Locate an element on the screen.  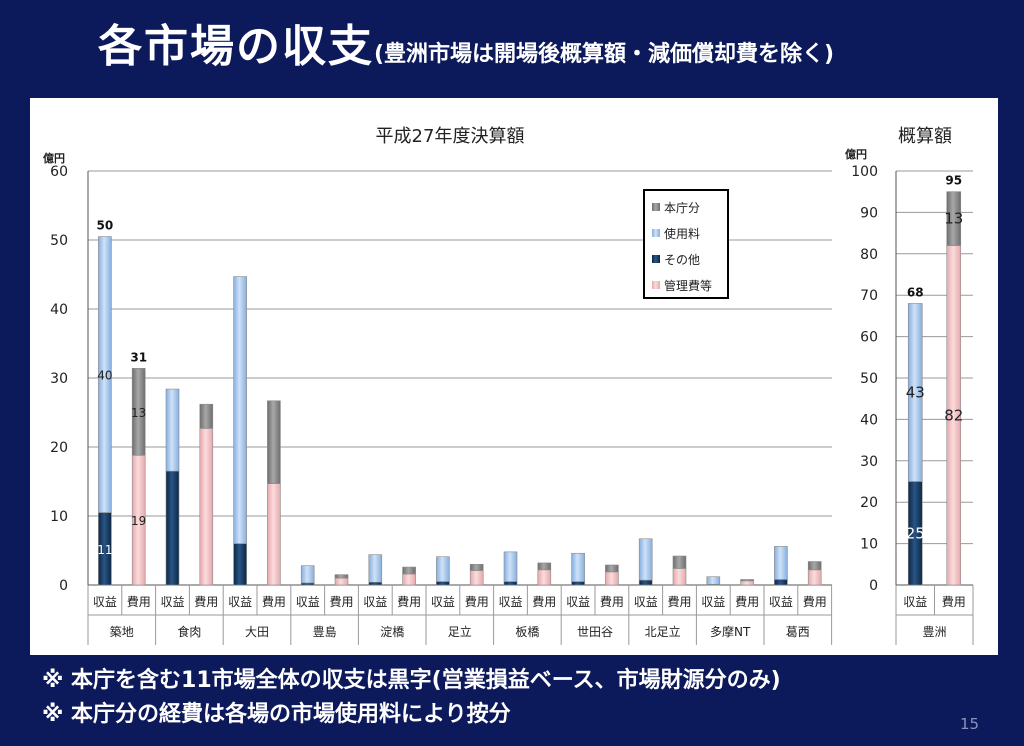
total-label: 95 is located at coordinates (953, 181).